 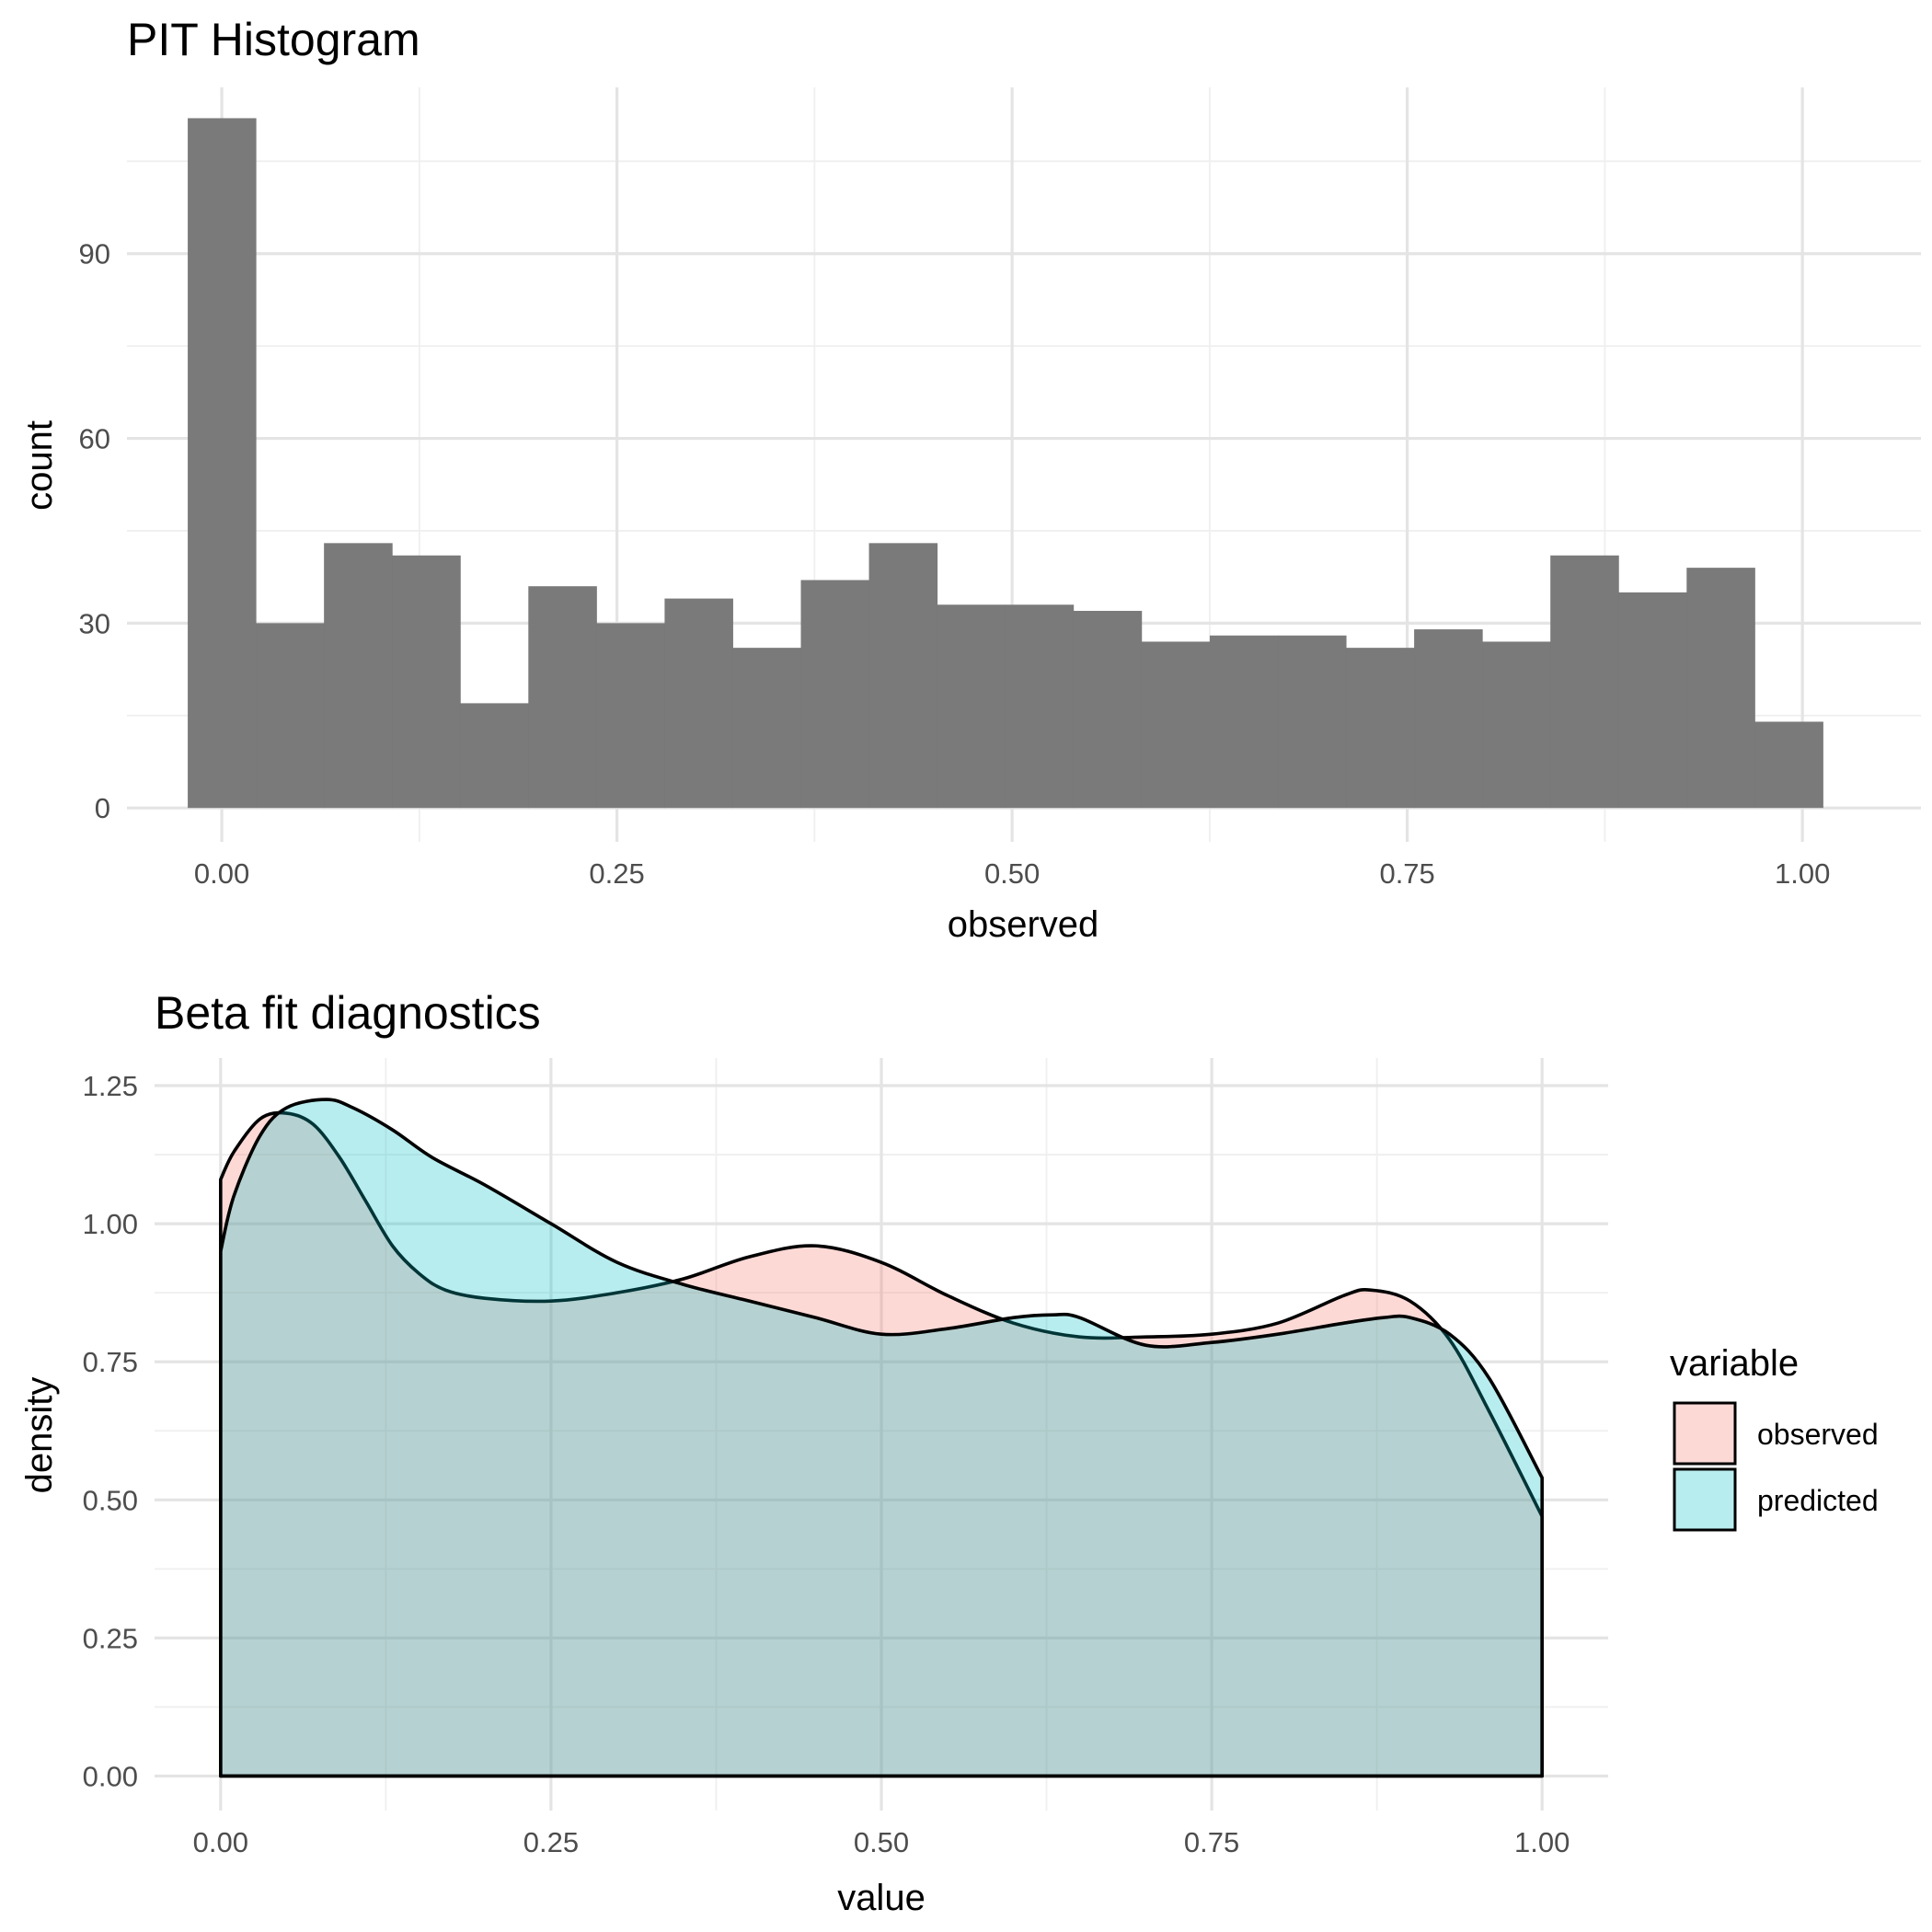 What do you see at coordinates (110, 1776) in the screenshot?
I see `y-tick-label: 0.00` at bounding box center [110, 1776].